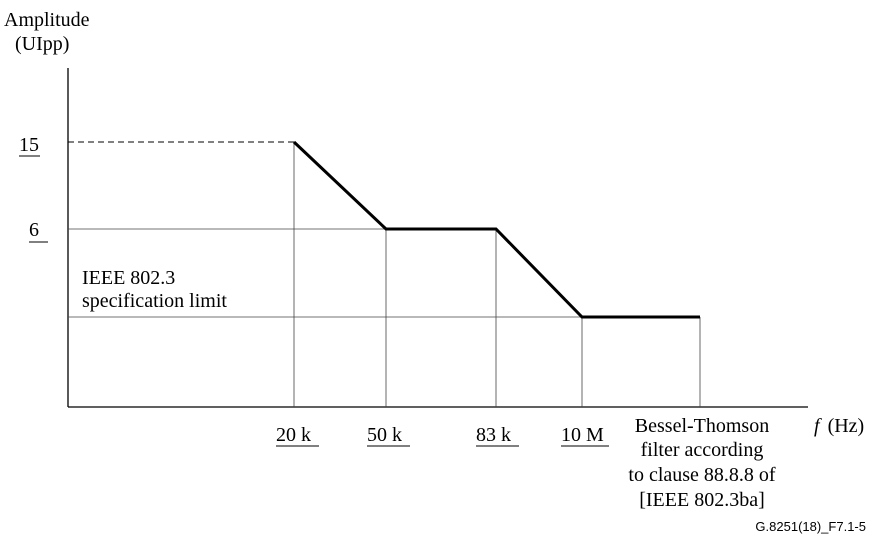 The image size is (874, 540). Describe the element at coordinates (818, 426) in the screenshot. I see `x-axis-label-f: f` at that location.